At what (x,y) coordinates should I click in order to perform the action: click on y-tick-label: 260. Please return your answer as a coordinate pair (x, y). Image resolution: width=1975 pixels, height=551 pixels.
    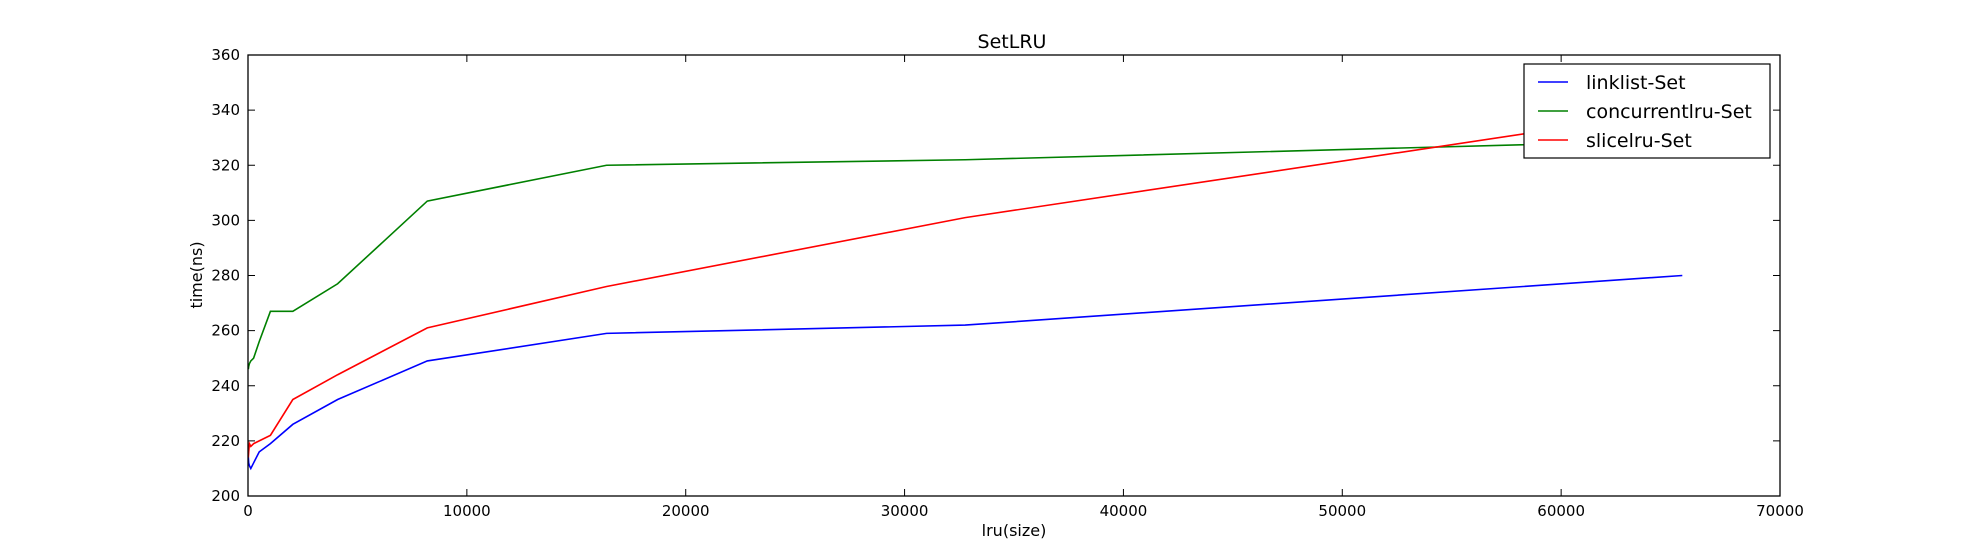
    Looking at the image, I should click on (225, 331).